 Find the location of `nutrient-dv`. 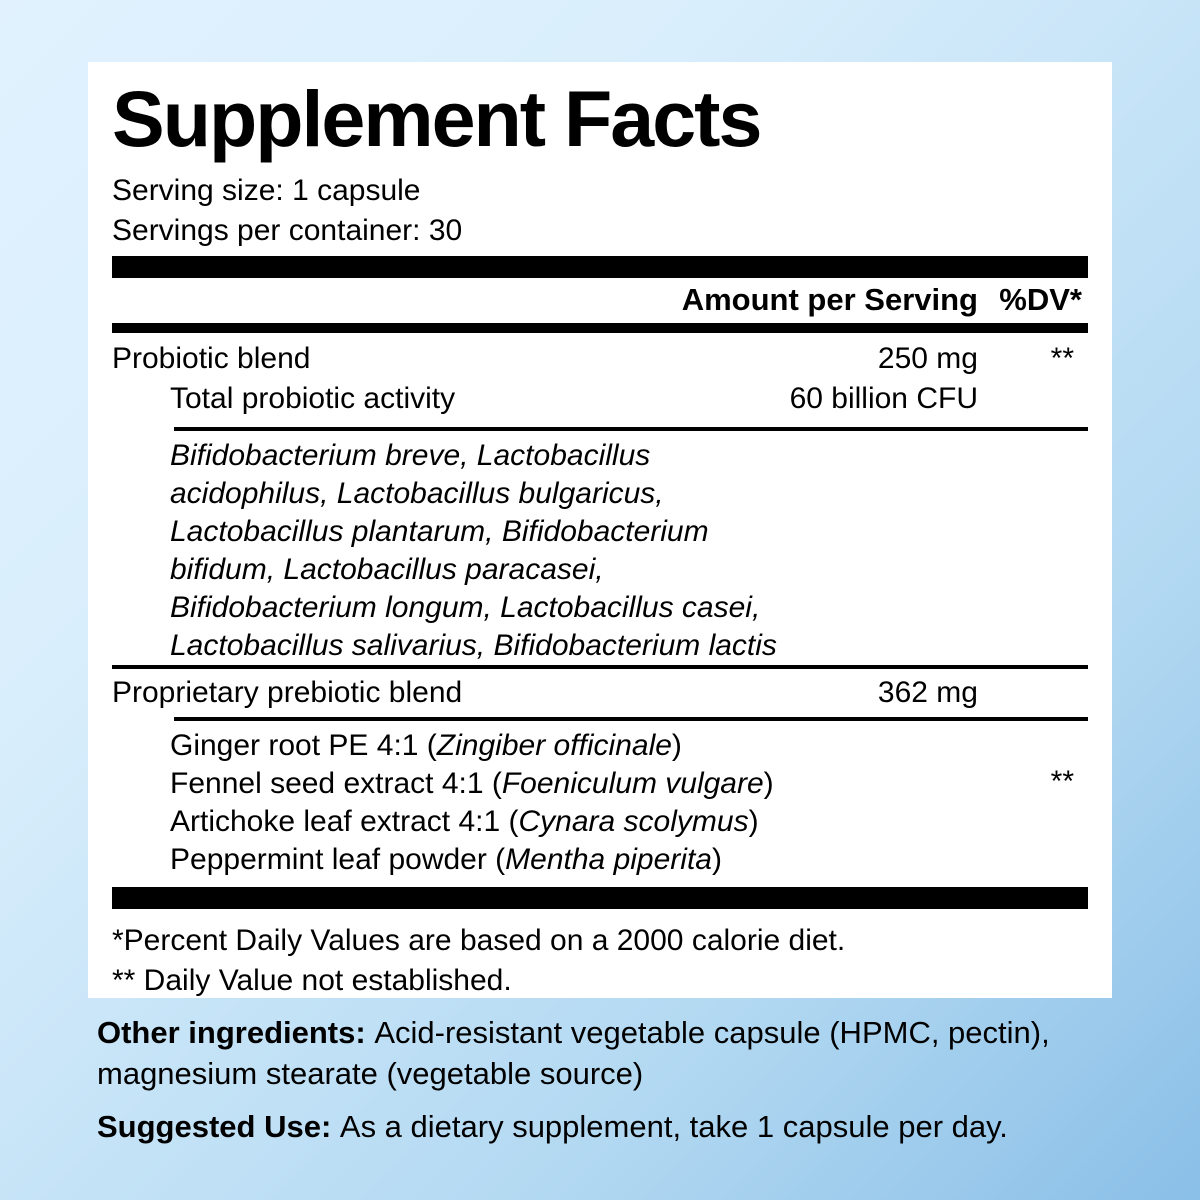

nutrient-dv is located at coordinates (1033, 693).